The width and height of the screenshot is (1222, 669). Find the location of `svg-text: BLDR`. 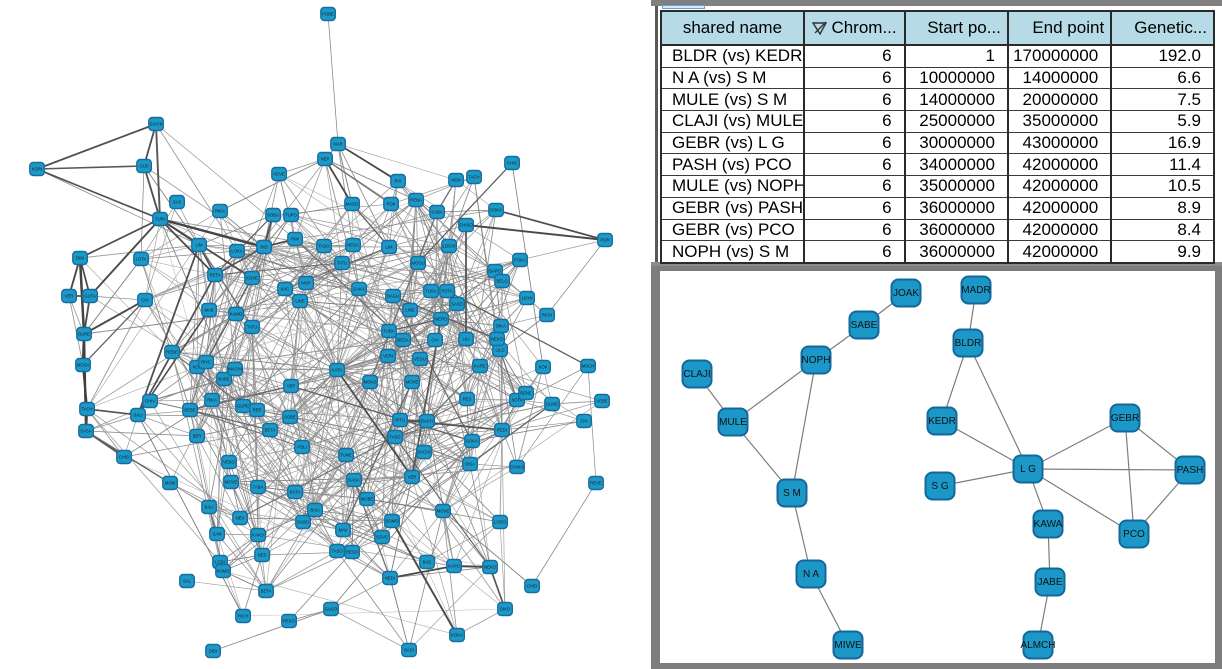

svg-text: BLDR is located at coordinates (968, 343).